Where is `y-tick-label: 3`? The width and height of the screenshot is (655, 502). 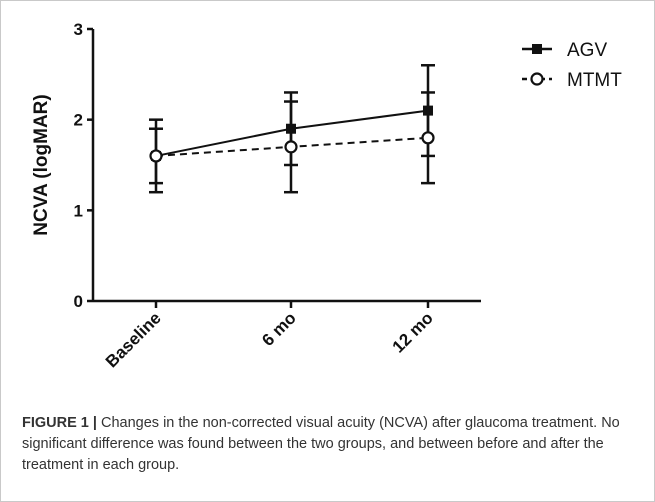
y-tick-label: 3 is located at coordinates (78, 29).